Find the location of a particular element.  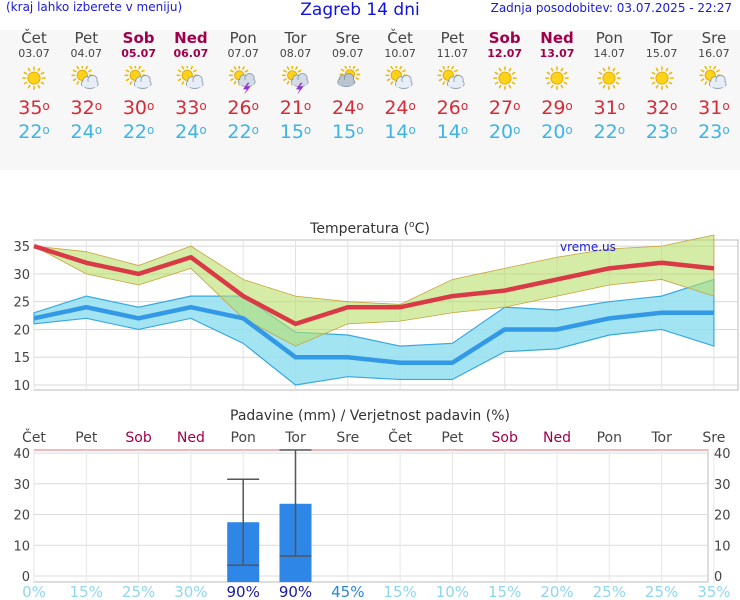

temp-max: 24o is located at coordinates (348, 108).